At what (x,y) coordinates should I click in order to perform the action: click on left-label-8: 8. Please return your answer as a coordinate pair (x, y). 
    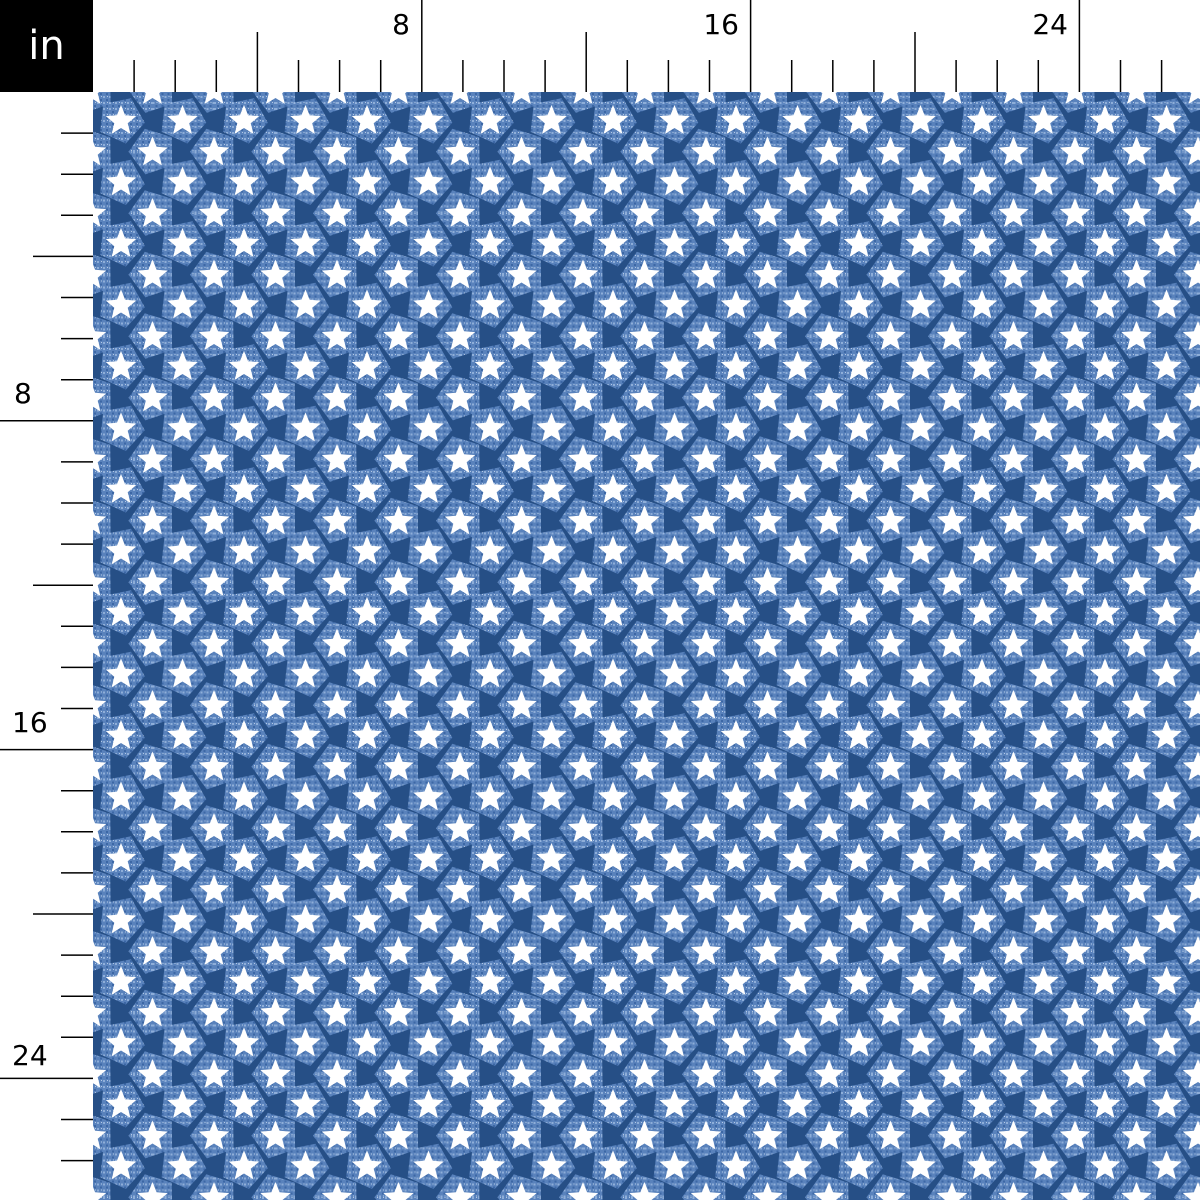
    Looking at the image, I should click on (23, 393).